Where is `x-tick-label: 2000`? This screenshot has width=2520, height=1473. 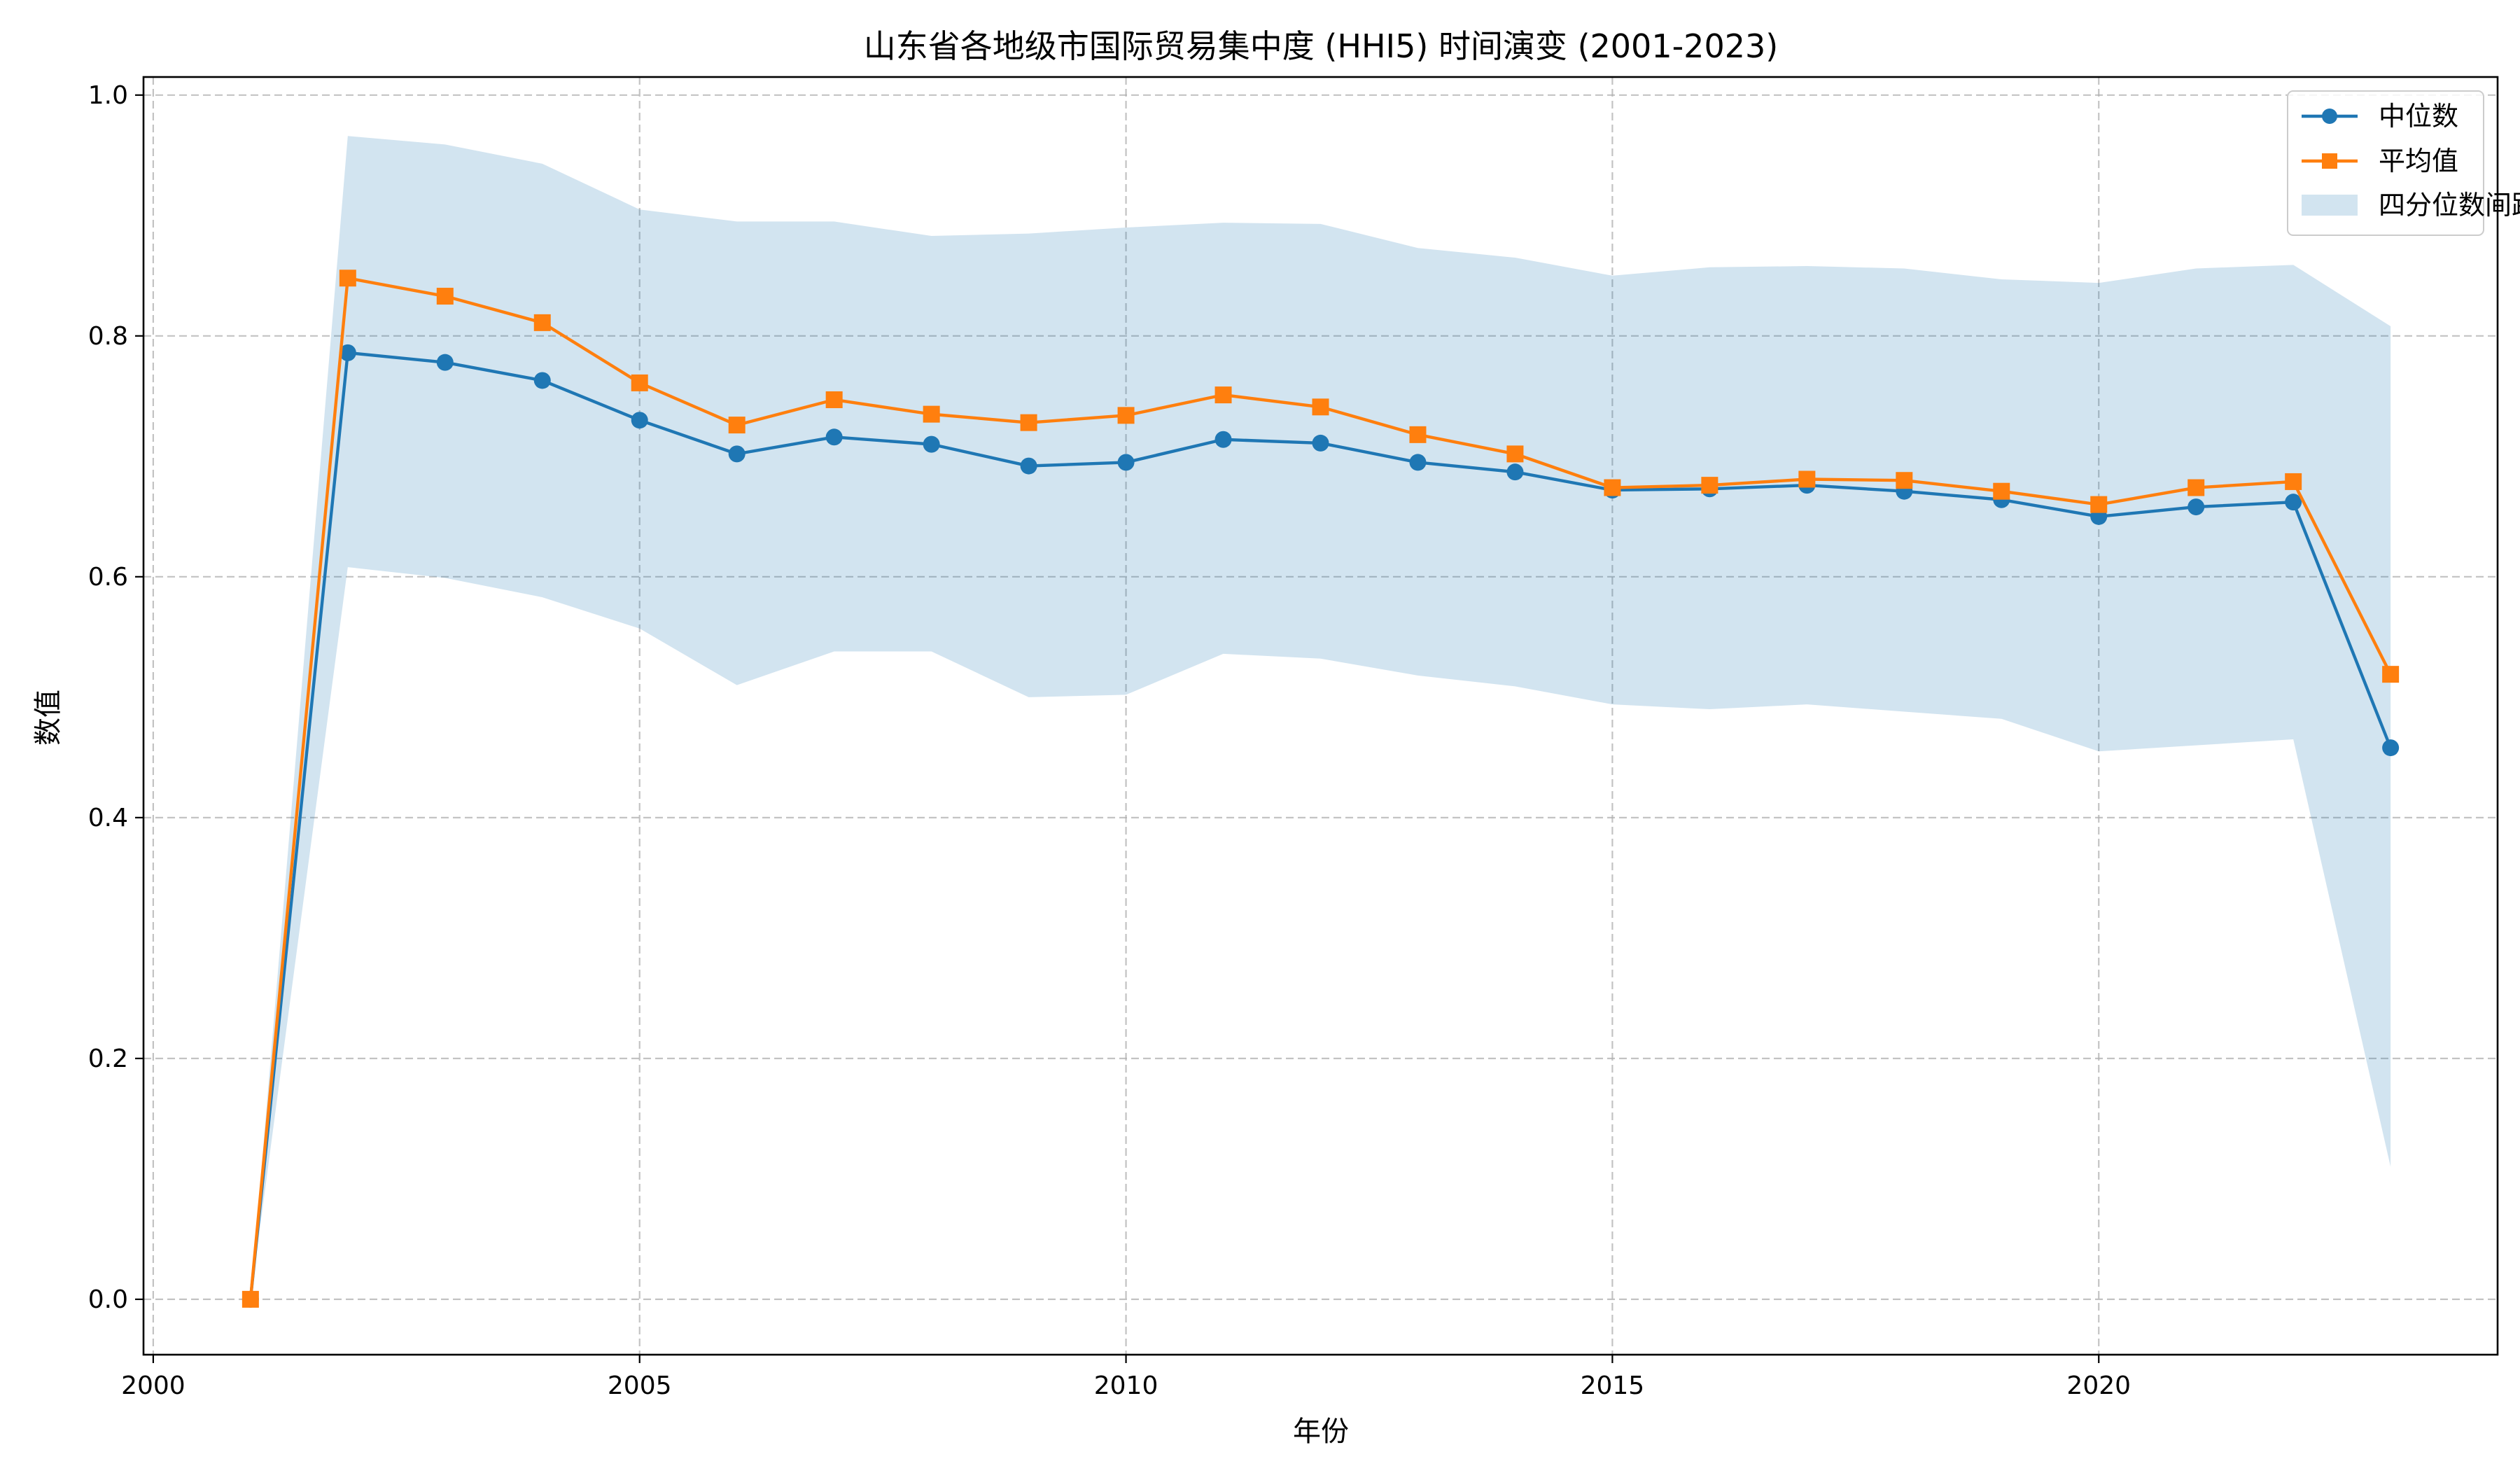
x-tick-label: 2000 is located at coordinates (153, 1385).